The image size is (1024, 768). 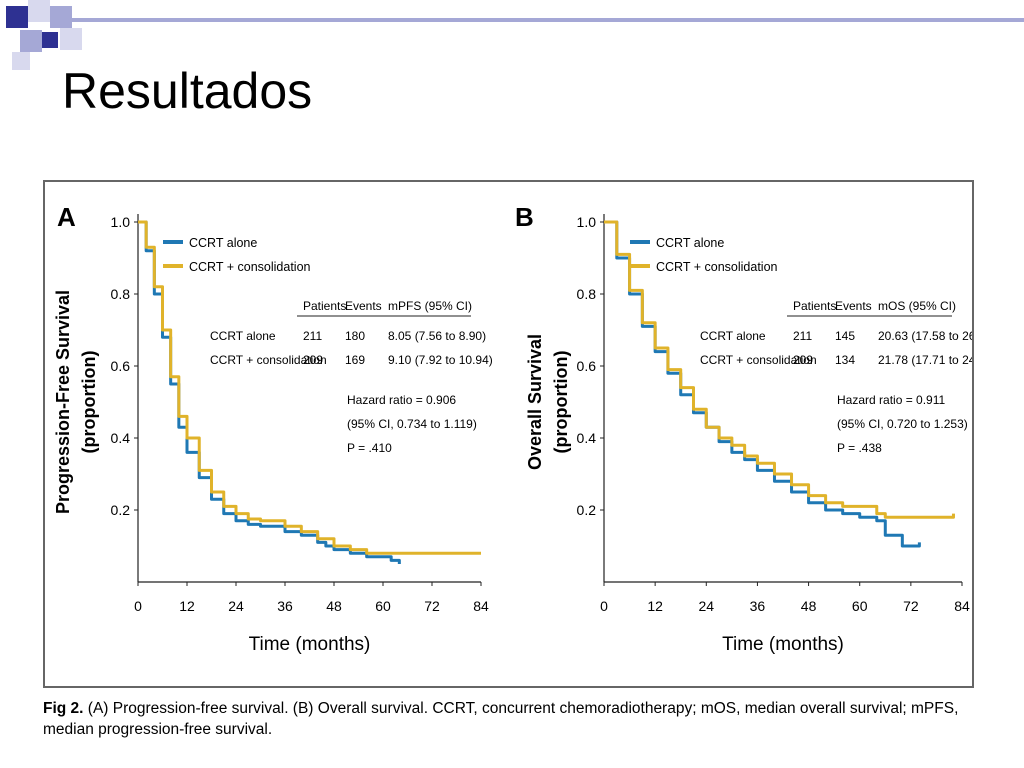 I want to click on panel-a-xtick-label: 24, so click(x=236, y=606).